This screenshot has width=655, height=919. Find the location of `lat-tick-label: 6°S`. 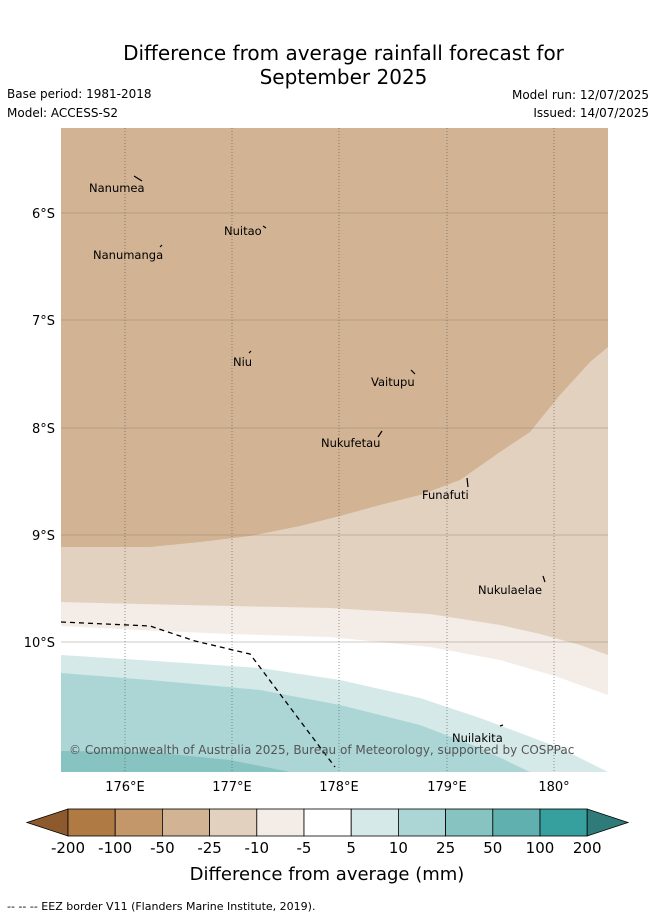

lat-tick-label: 6°S is located at coordinates (43, 214).